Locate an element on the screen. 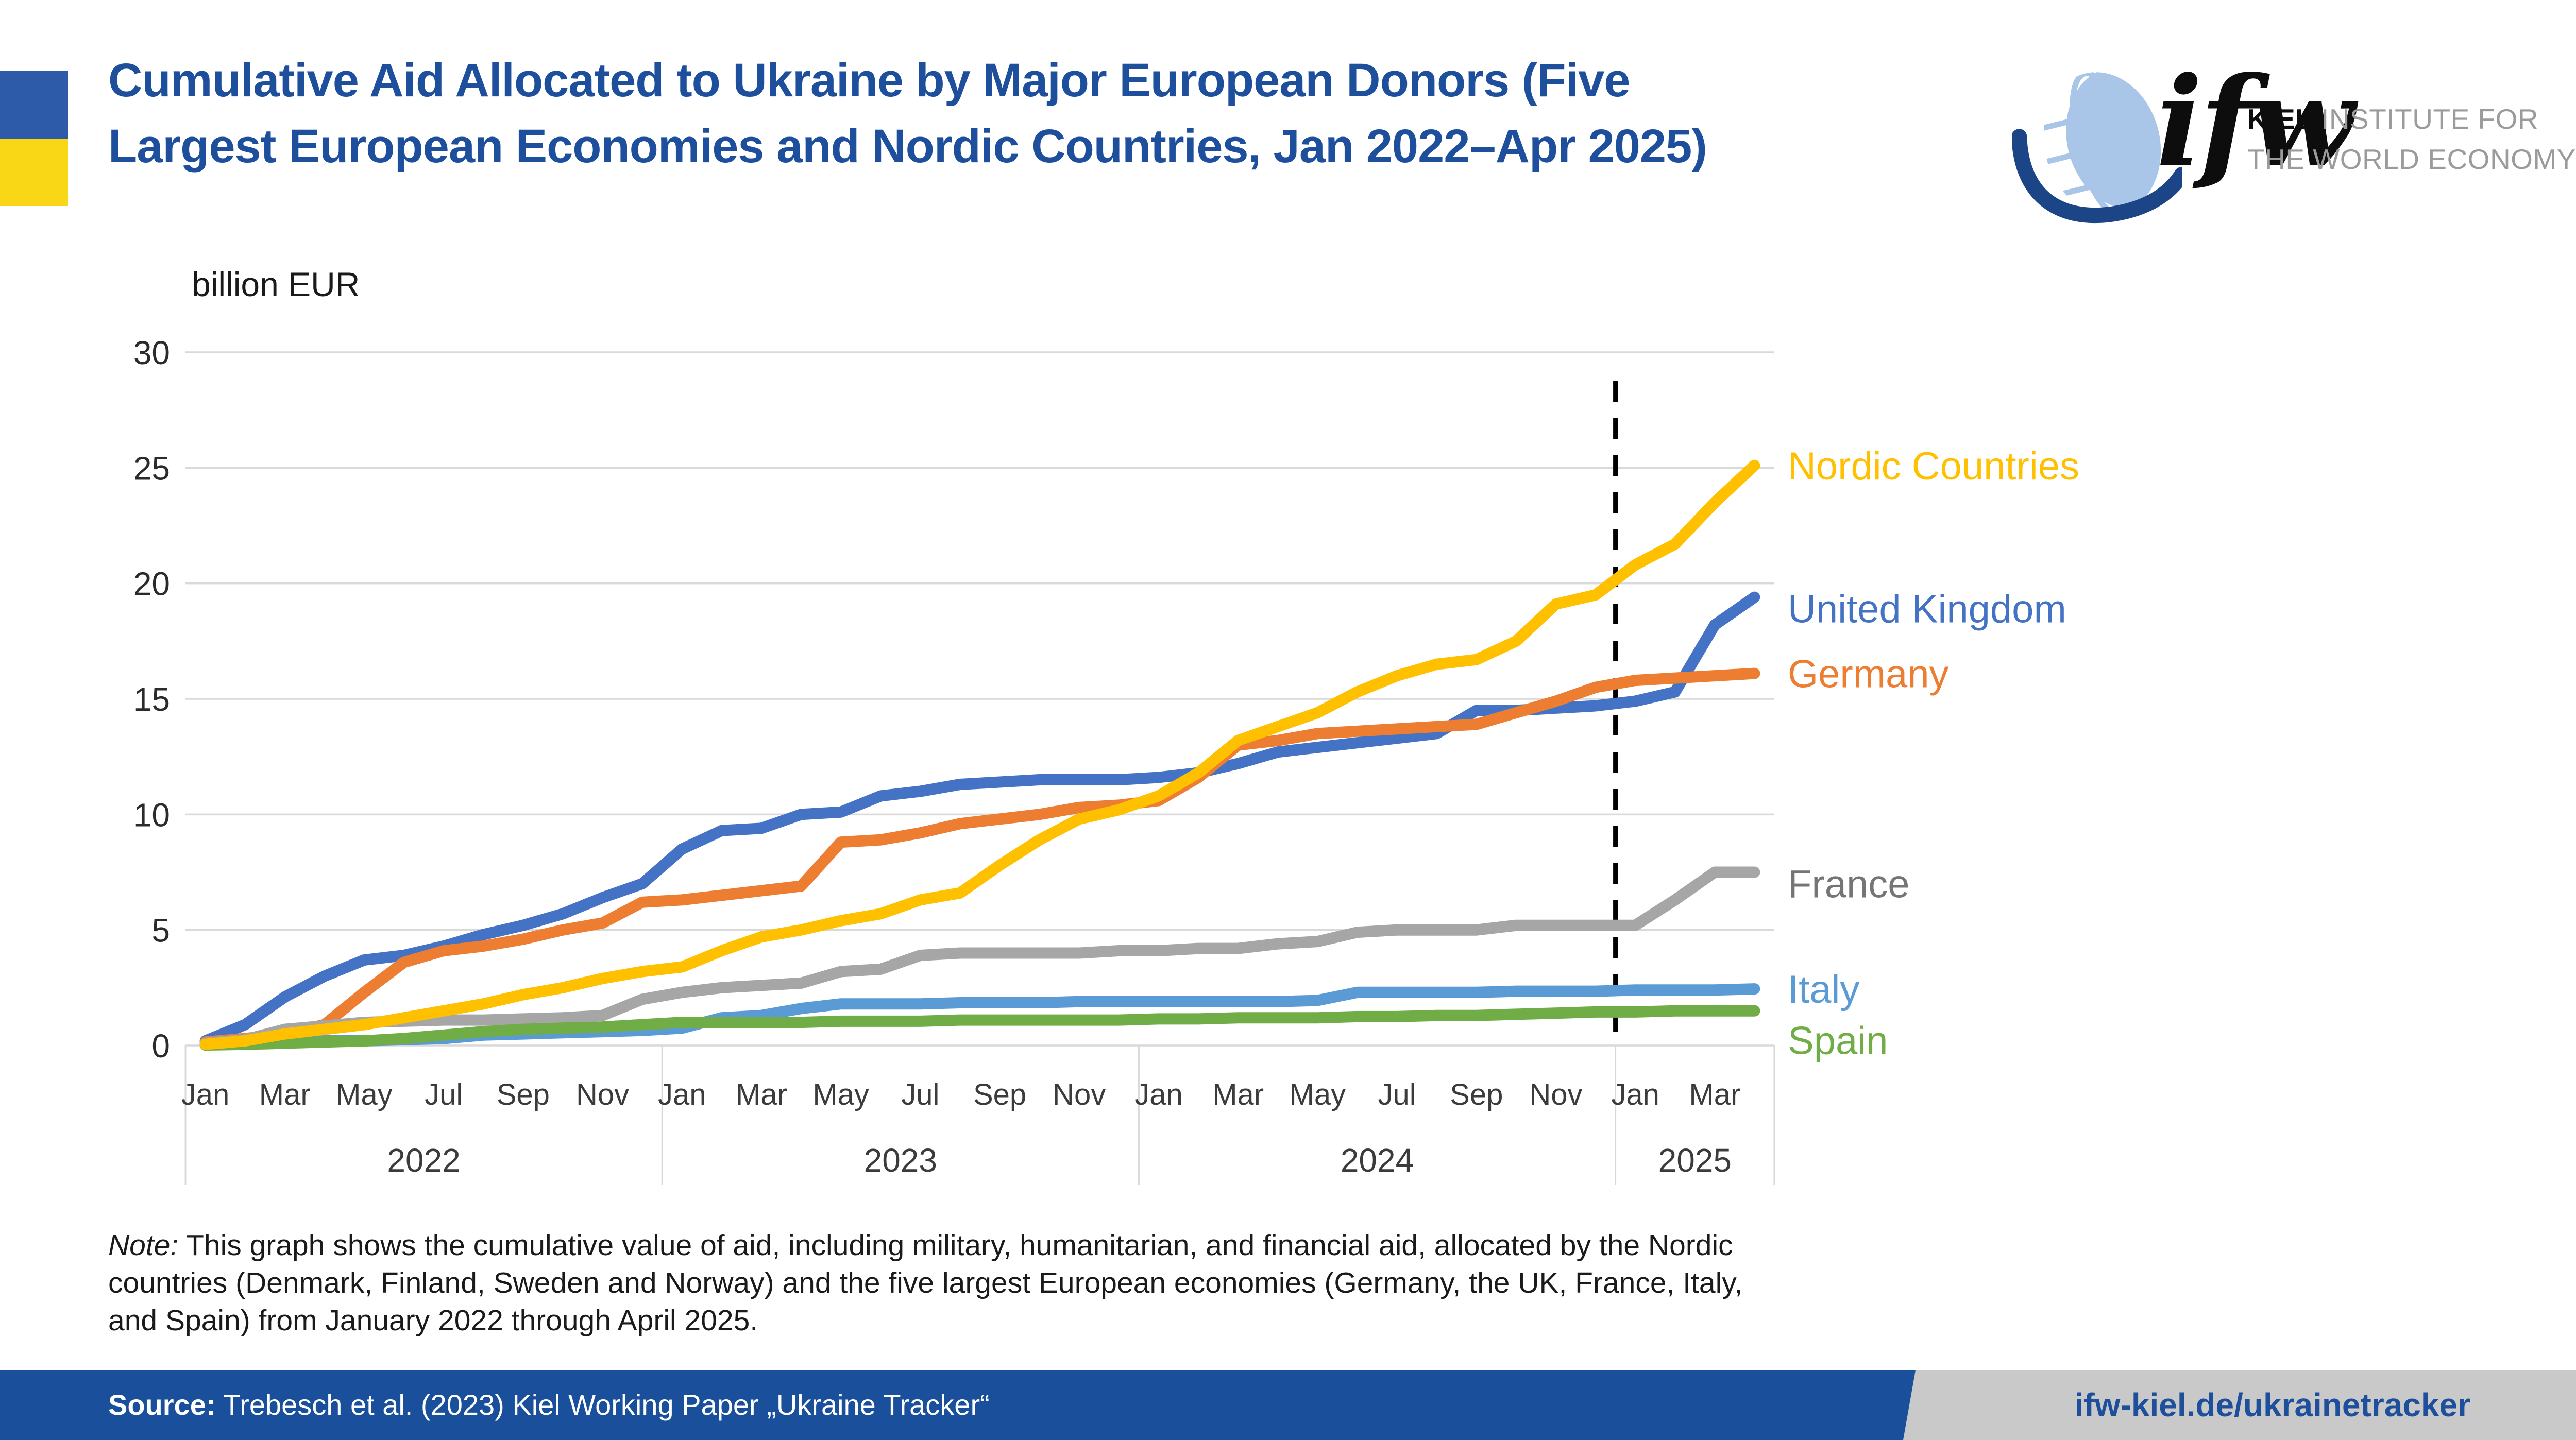 This screenshot has width=2576, height=1440. series-label-germany: Germany is located at coordinates (1868, 674).